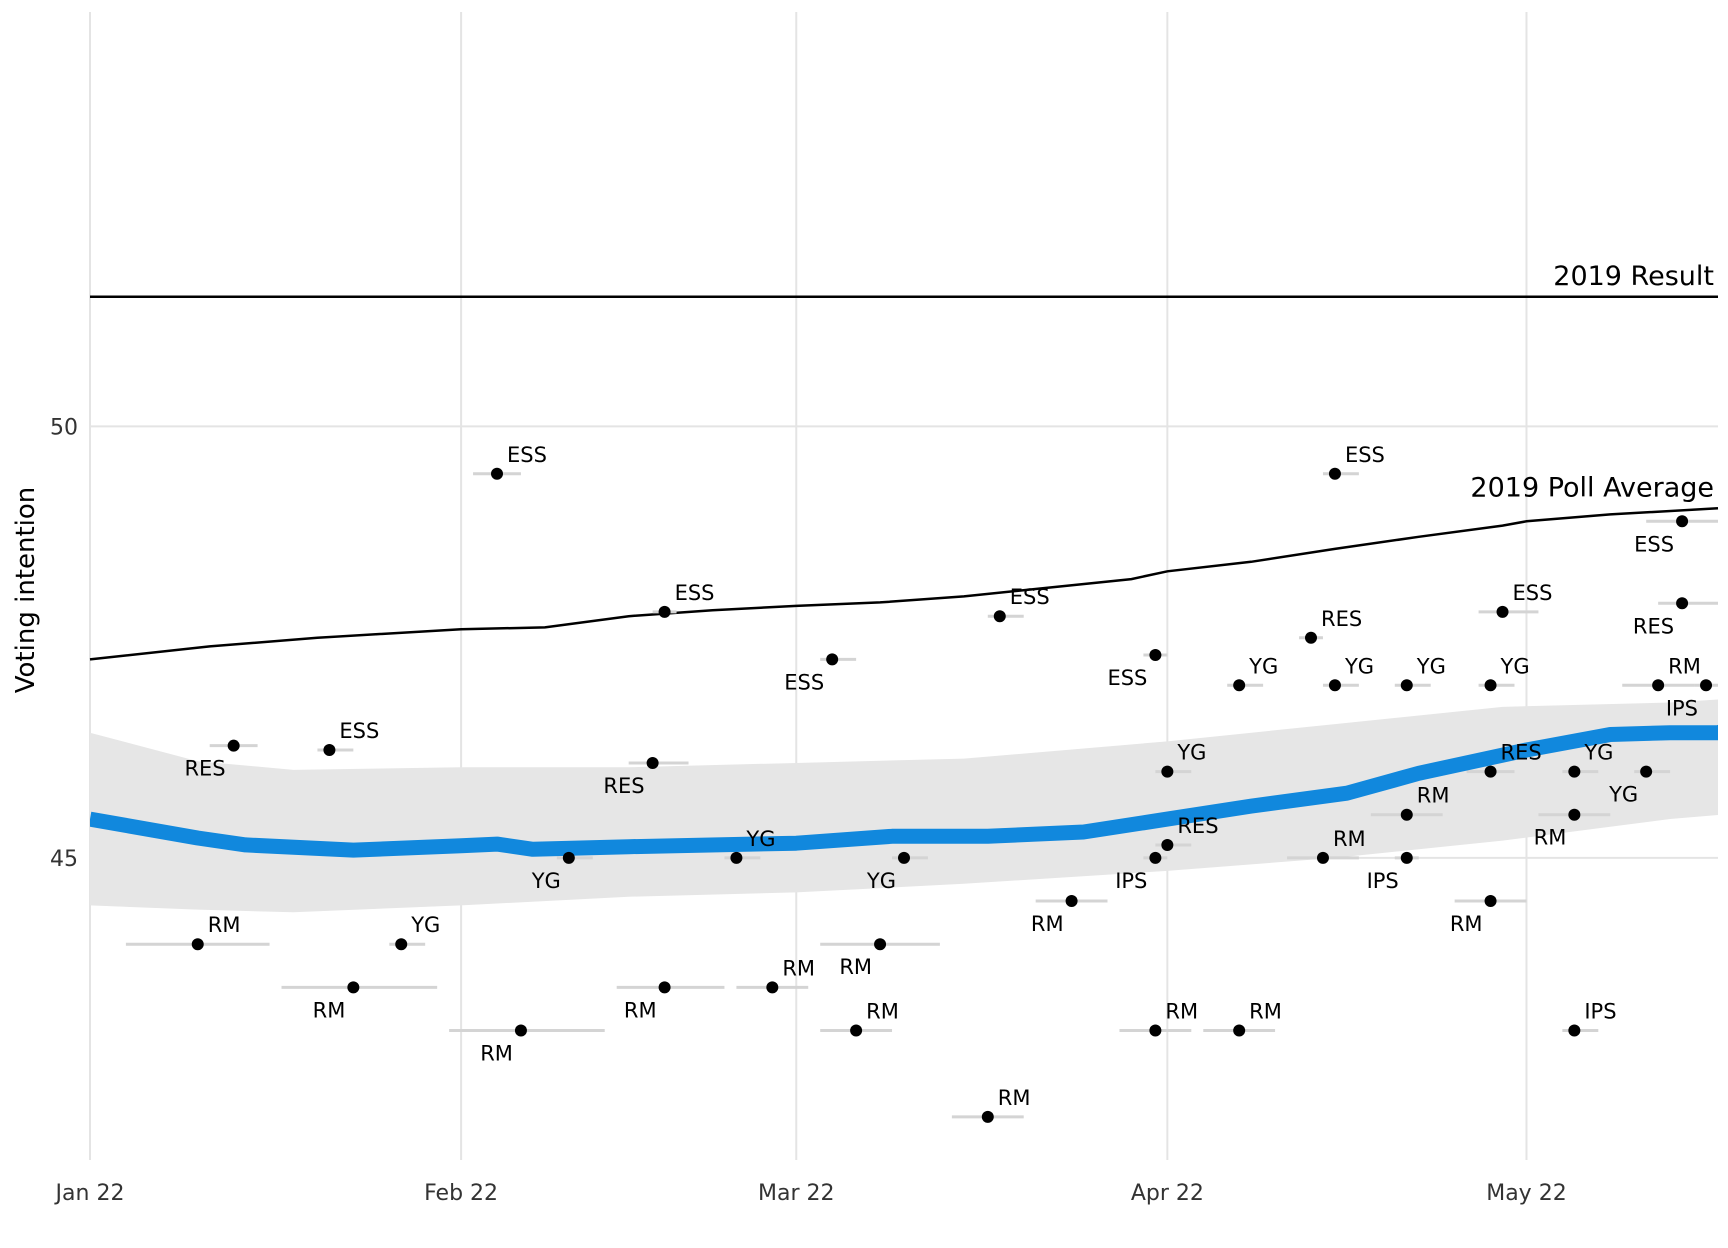 The height and width of the screenshot is (1248, 1728). What do you see at coordinates (1592, 487) in the screenshot?
I see `reference-line-label: 2019 Poll Average` at bounding box center [1592, 487].